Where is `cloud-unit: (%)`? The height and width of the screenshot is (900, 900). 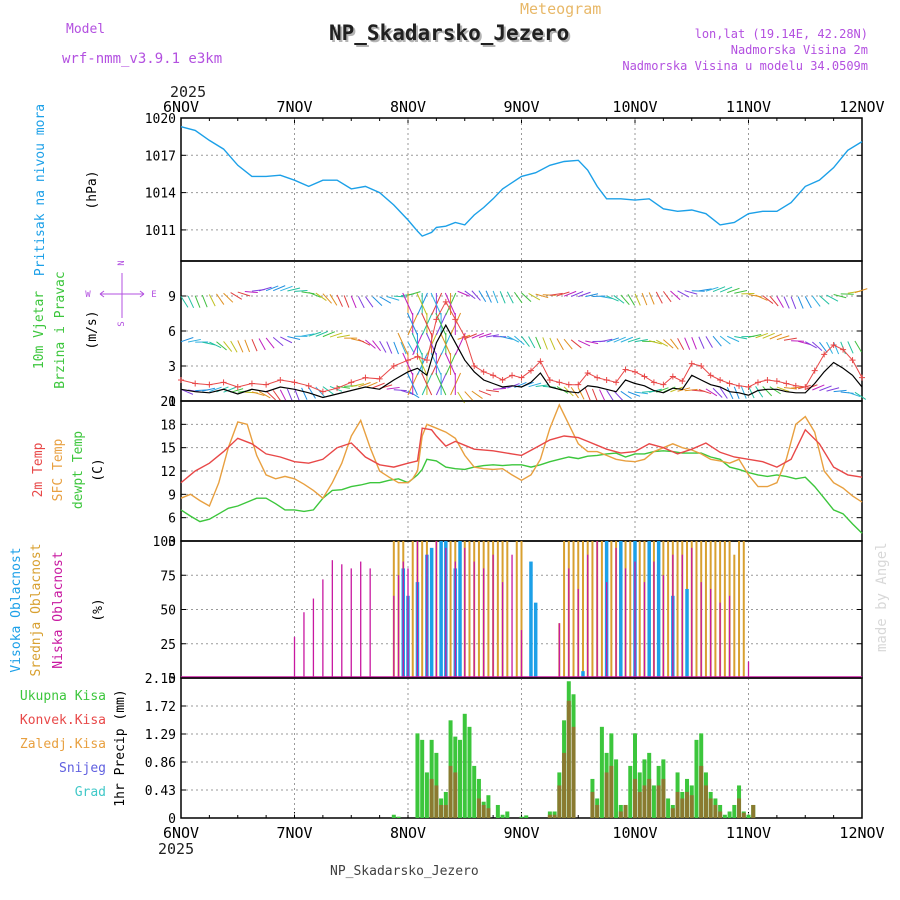
cloud-unit: (%) is located at coordinates (98, 609).